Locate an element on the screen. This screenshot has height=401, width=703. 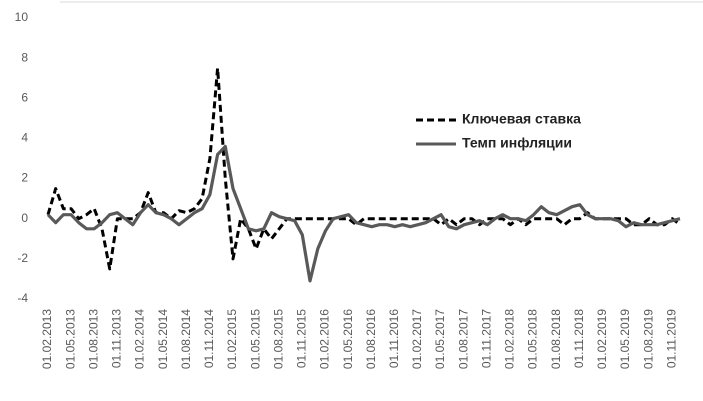
x-tick-label: 01.11.2018 is located at coordinates (579, 338).